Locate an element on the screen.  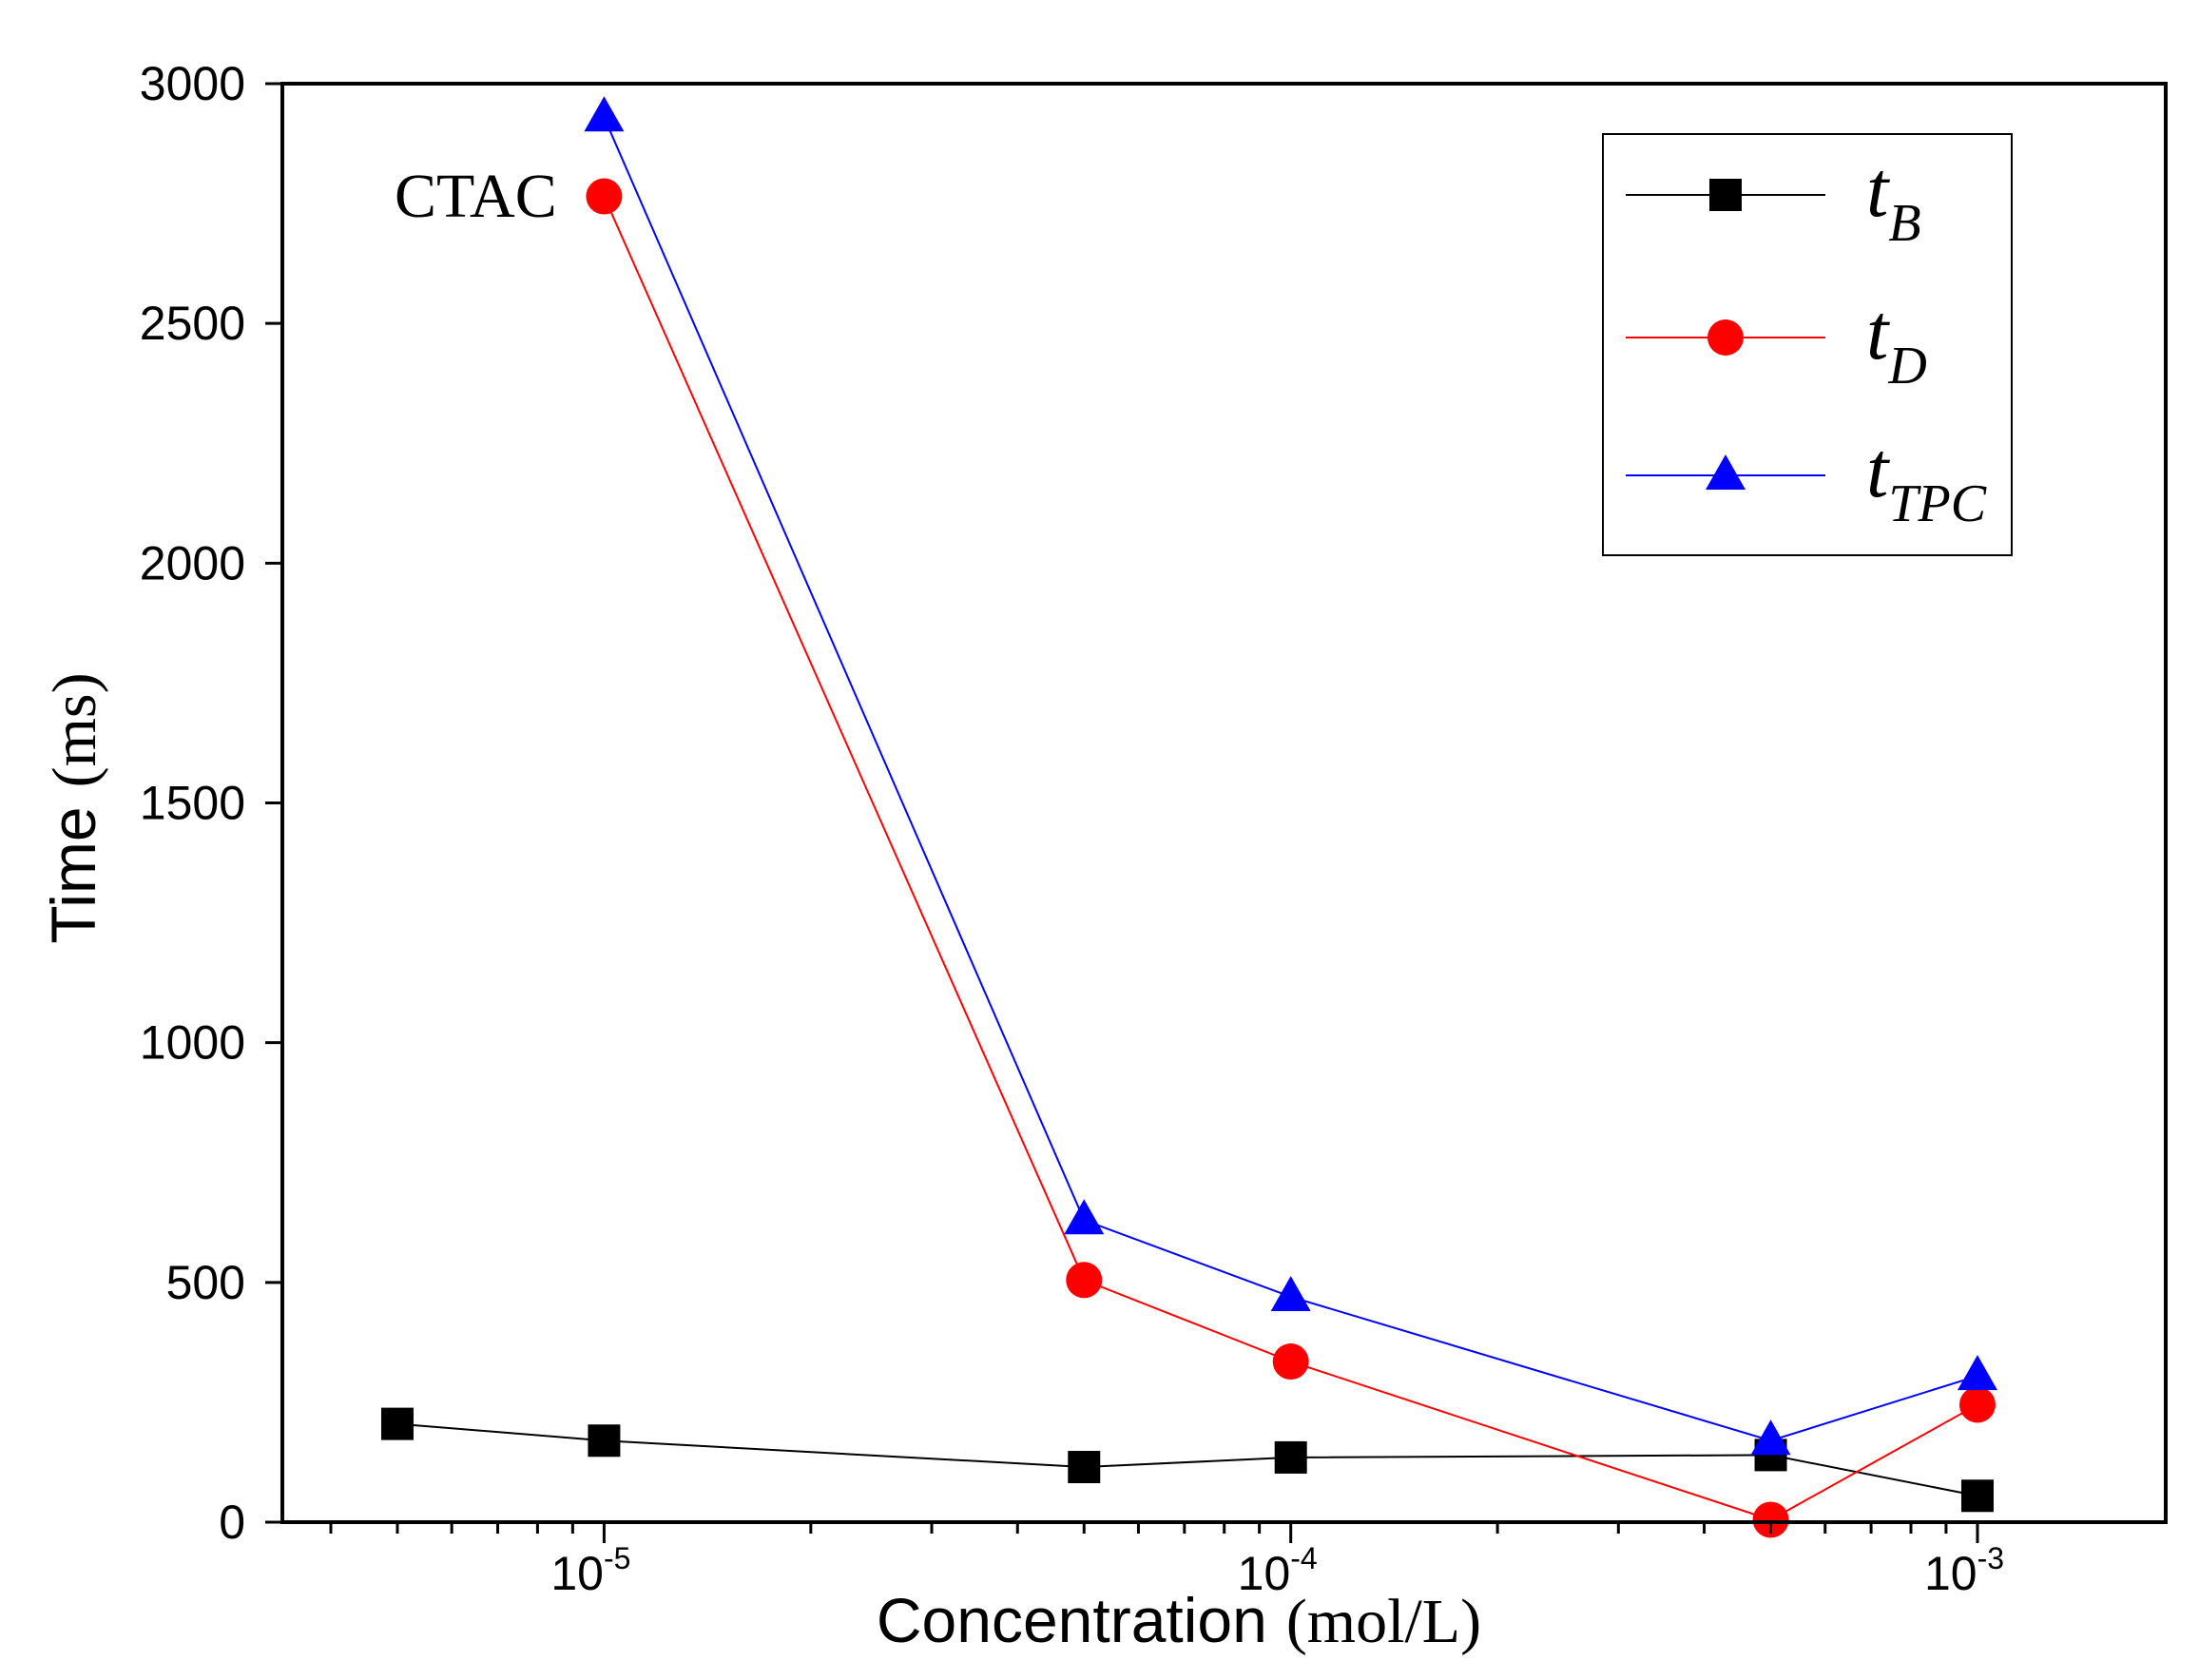
x-tick-label: 10⁻⁵ is located at coordinates (590, 1570).